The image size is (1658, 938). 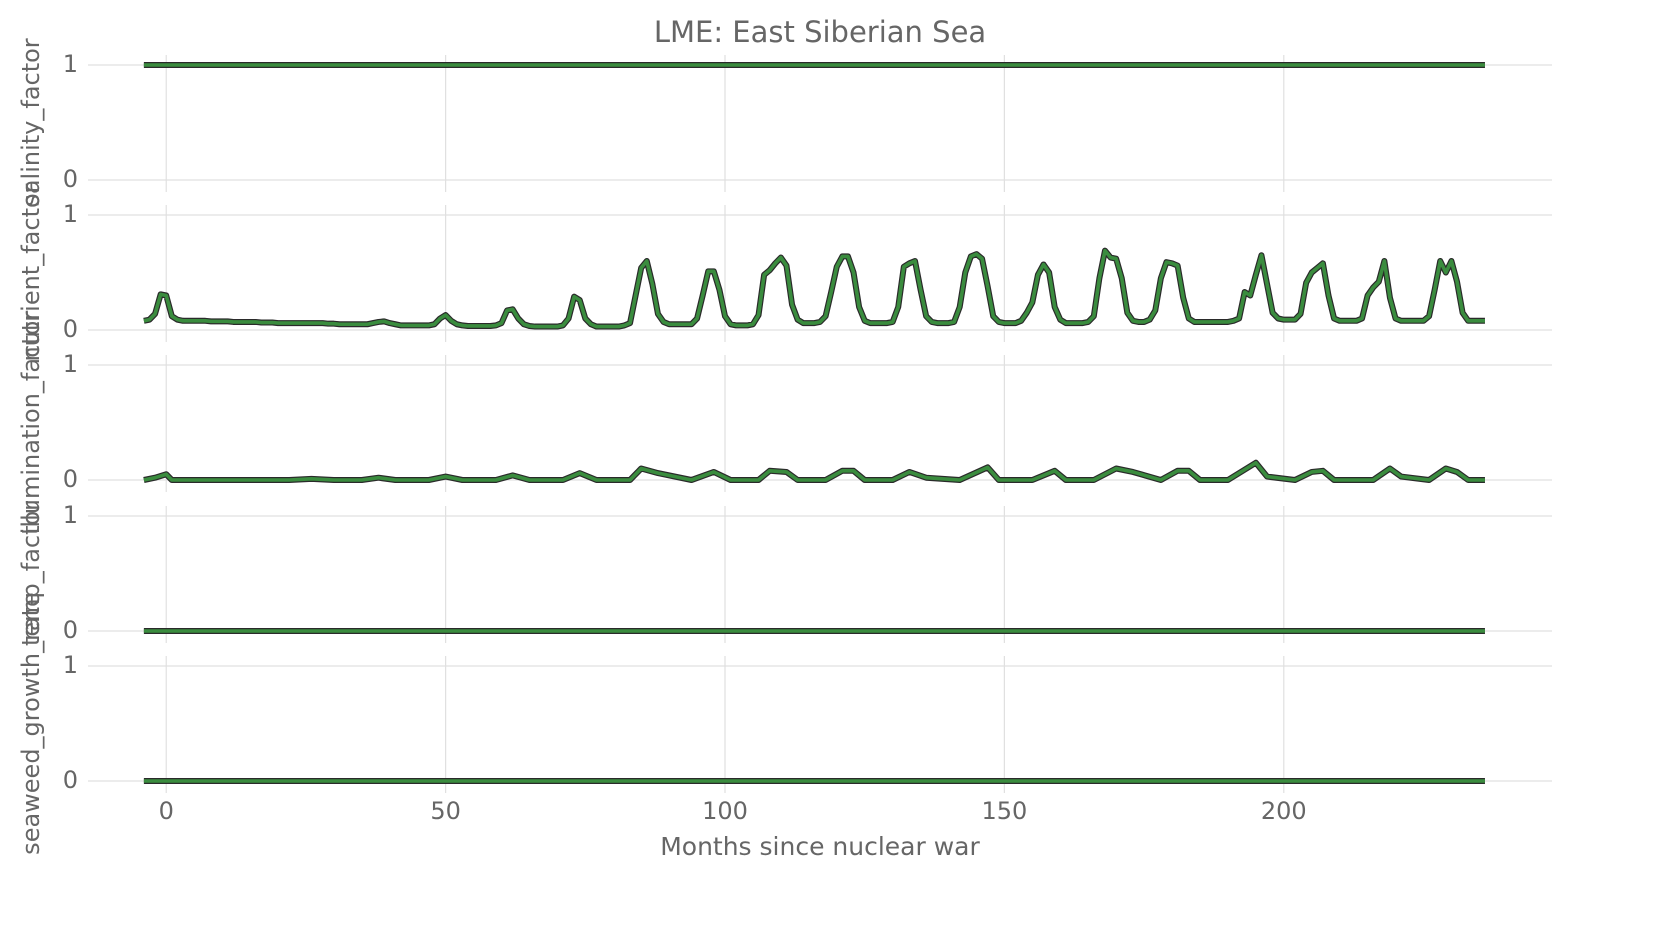 I want to click on y-axis-label: temp_factor, so click(x=31, y=573).